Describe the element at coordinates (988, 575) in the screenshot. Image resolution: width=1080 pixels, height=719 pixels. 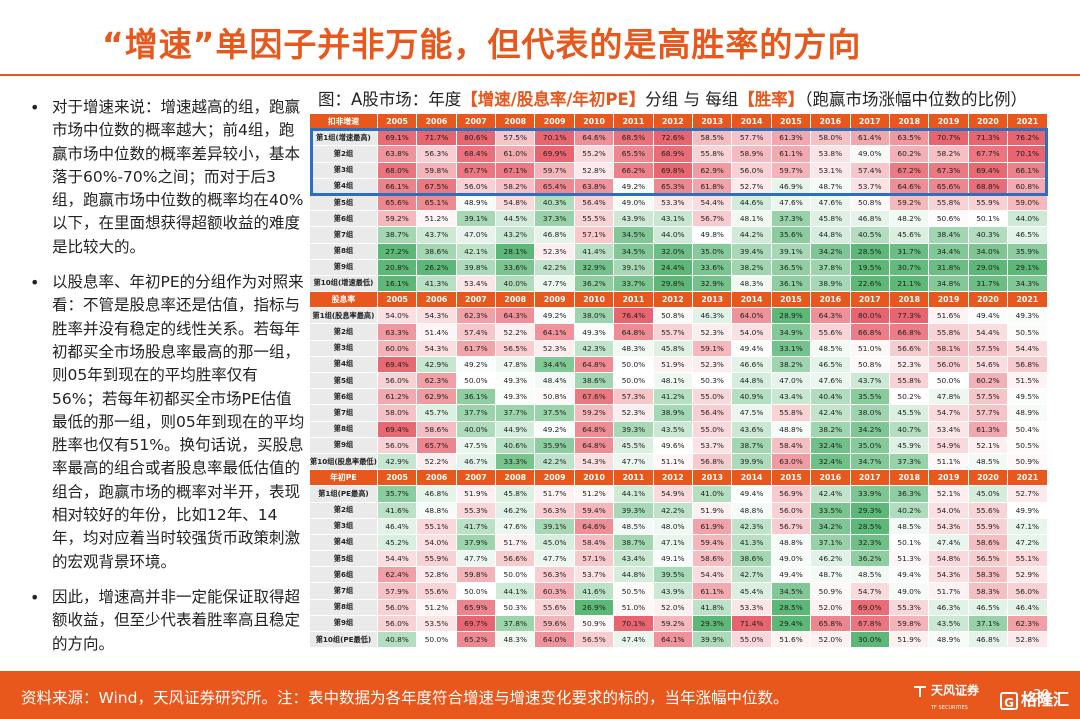
I see `value-cell: 58.3%` at that location.